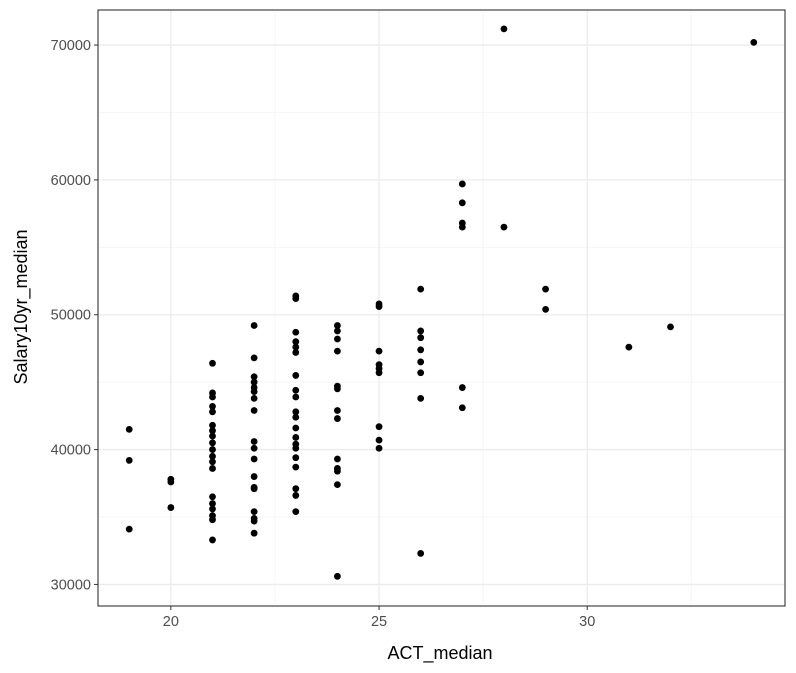 The image size is (796, 673). What do you see at coordinates (379, 622) in the screenshot?
I see `x-tick-label: 25` at bounding box center [379, 622].